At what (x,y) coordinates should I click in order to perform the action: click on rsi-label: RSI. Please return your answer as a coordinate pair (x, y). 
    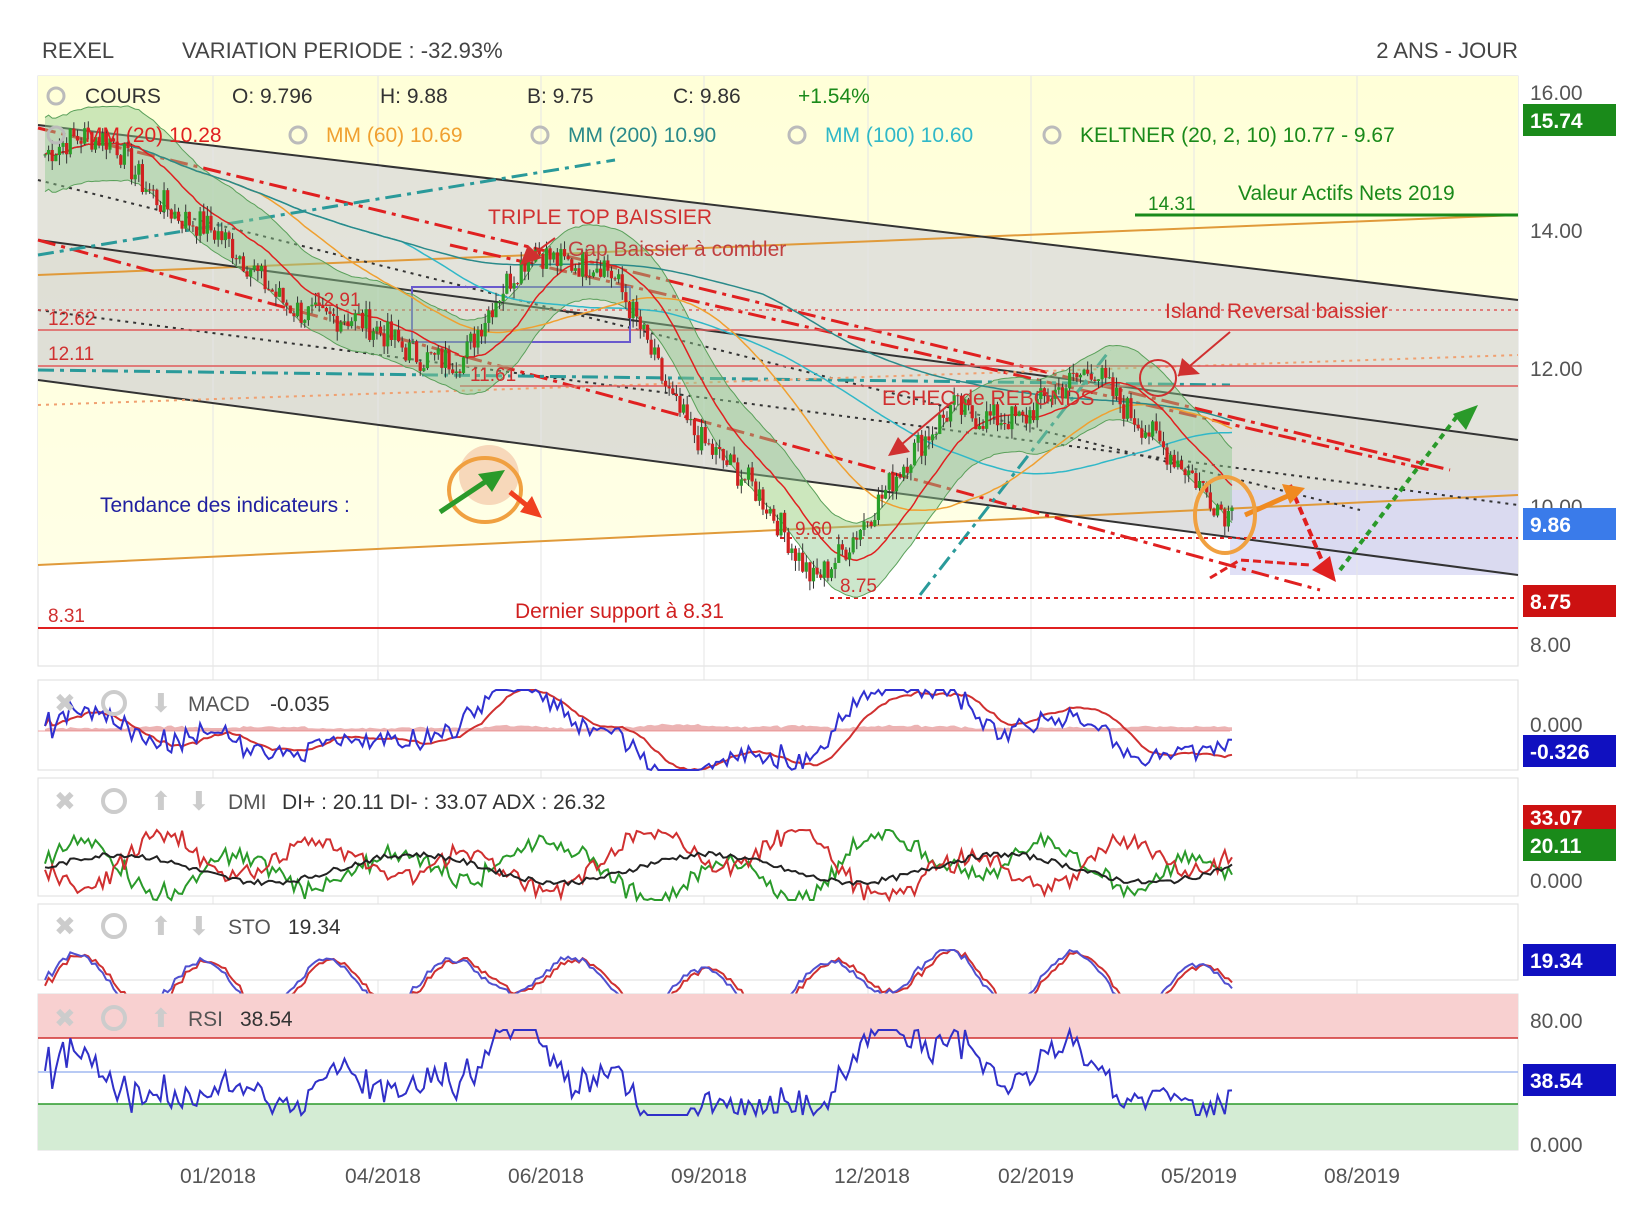
    Looking at the image, I should click on (205, 1019).